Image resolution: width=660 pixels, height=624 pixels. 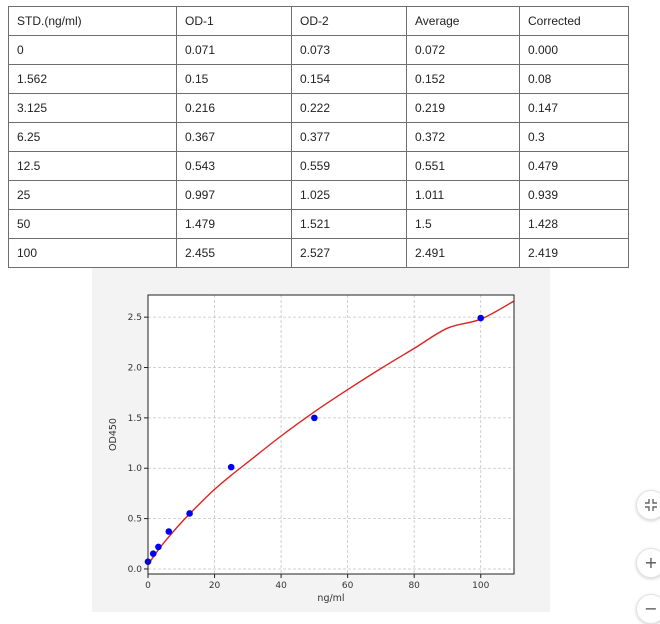 I want to click on header-average: Average, so click(x=463, y=21).